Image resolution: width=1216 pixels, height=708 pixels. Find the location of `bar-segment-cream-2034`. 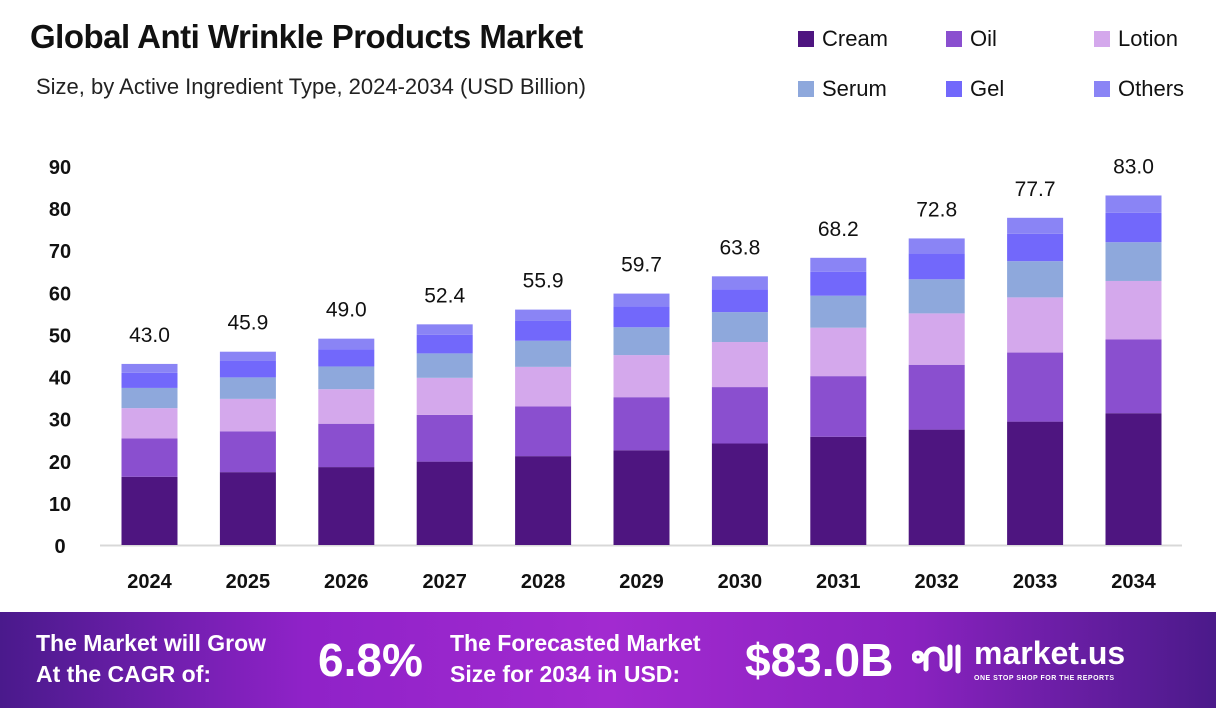

bar-segment-cream-2034 is located at coordinates (1133, 479).